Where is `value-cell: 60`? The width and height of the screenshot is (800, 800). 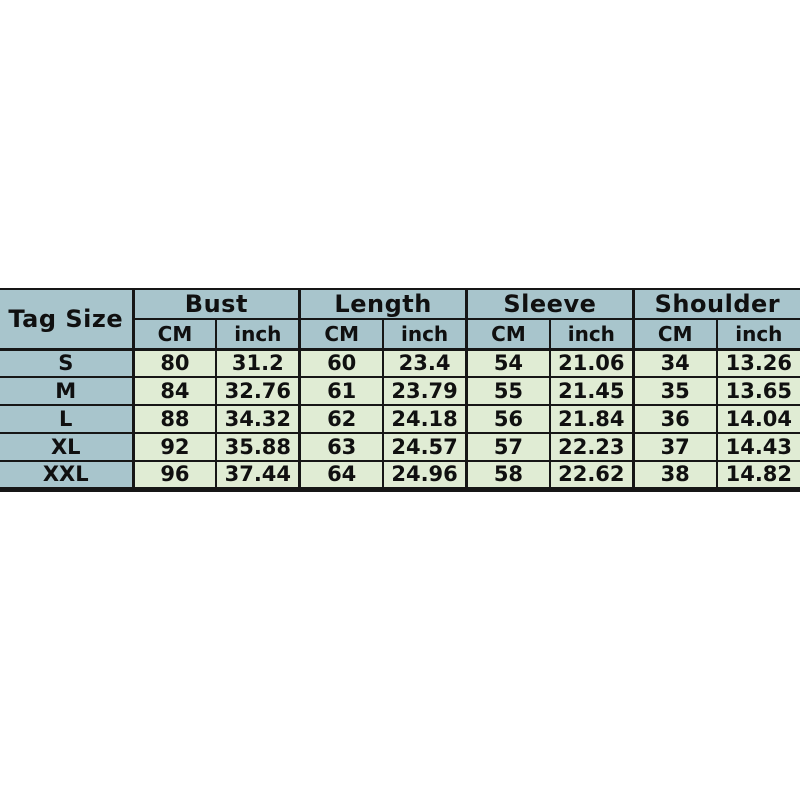 value-cell: 60 is located at coordinates (341, 363).